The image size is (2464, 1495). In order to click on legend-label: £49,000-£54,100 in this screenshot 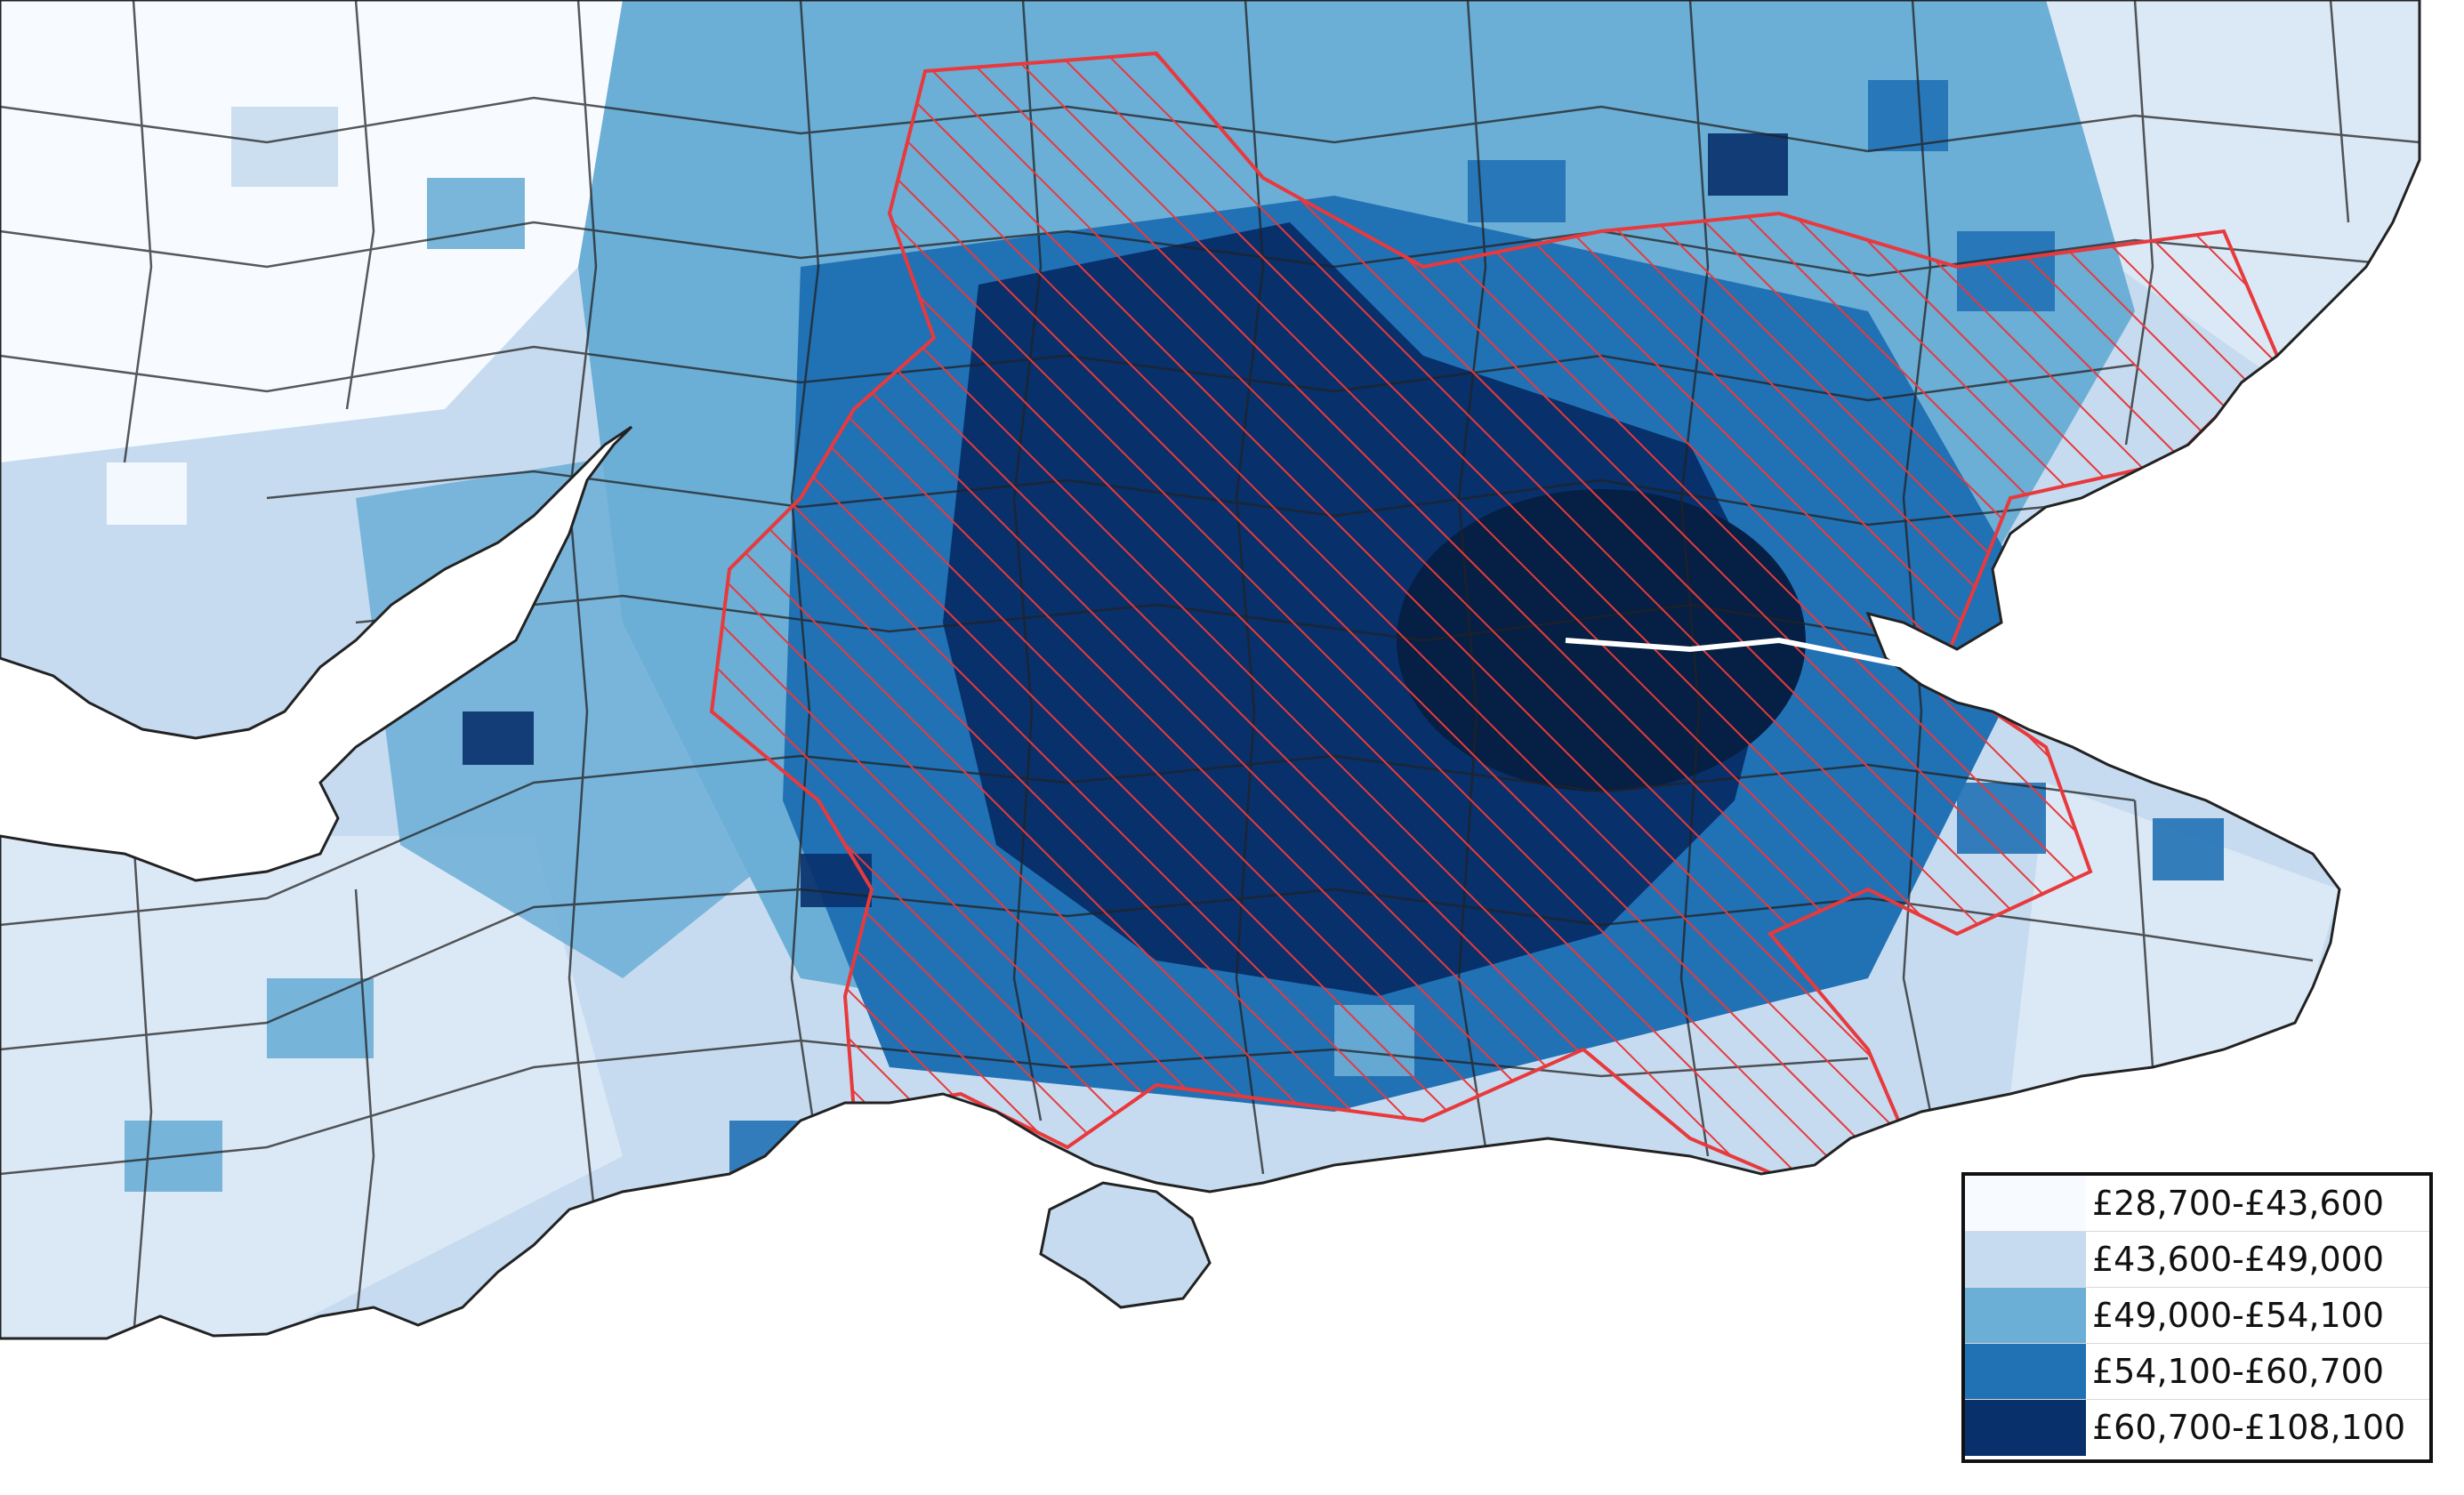, I will do `click(2238, 1315)`.